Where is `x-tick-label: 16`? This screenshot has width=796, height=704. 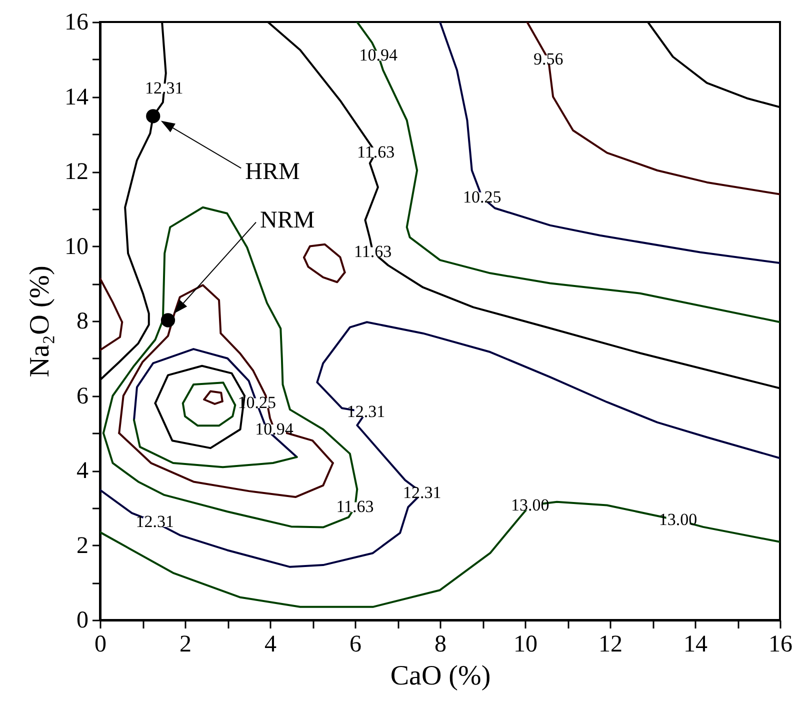
x-tick-label: 16 is located at coordinates (780, 645).